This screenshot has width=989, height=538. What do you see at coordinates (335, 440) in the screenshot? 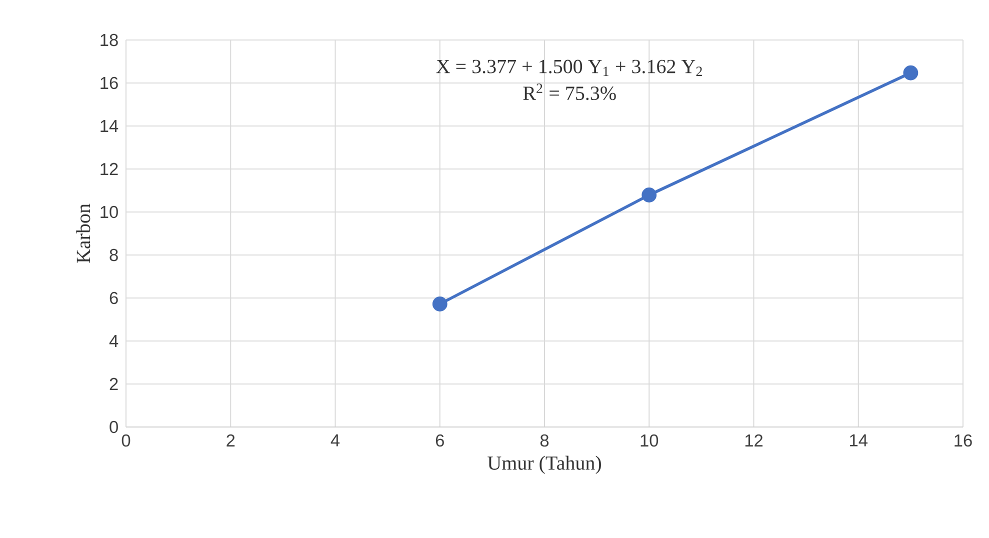
I see `x-tick-label: 4` at bounding box center [335, 440].